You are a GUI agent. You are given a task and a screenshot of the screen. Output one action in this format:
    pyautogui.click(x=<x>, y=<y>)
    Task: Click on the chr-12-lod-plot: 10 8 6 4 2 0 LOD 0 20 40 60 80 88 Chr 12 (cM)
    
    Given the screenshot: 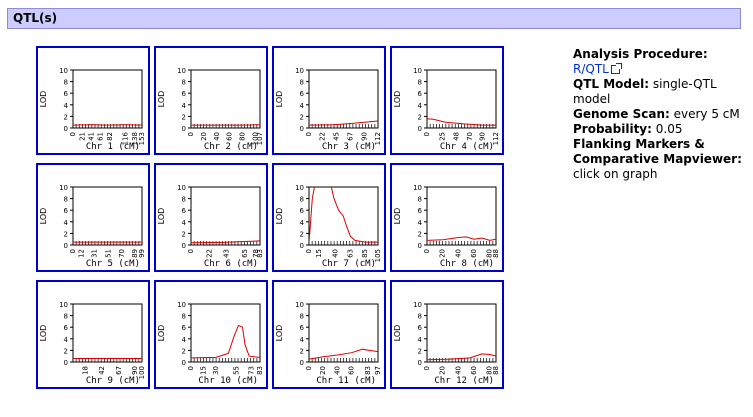 What is the action you would take?
    pyautogui.click(x=447, y=334)
    